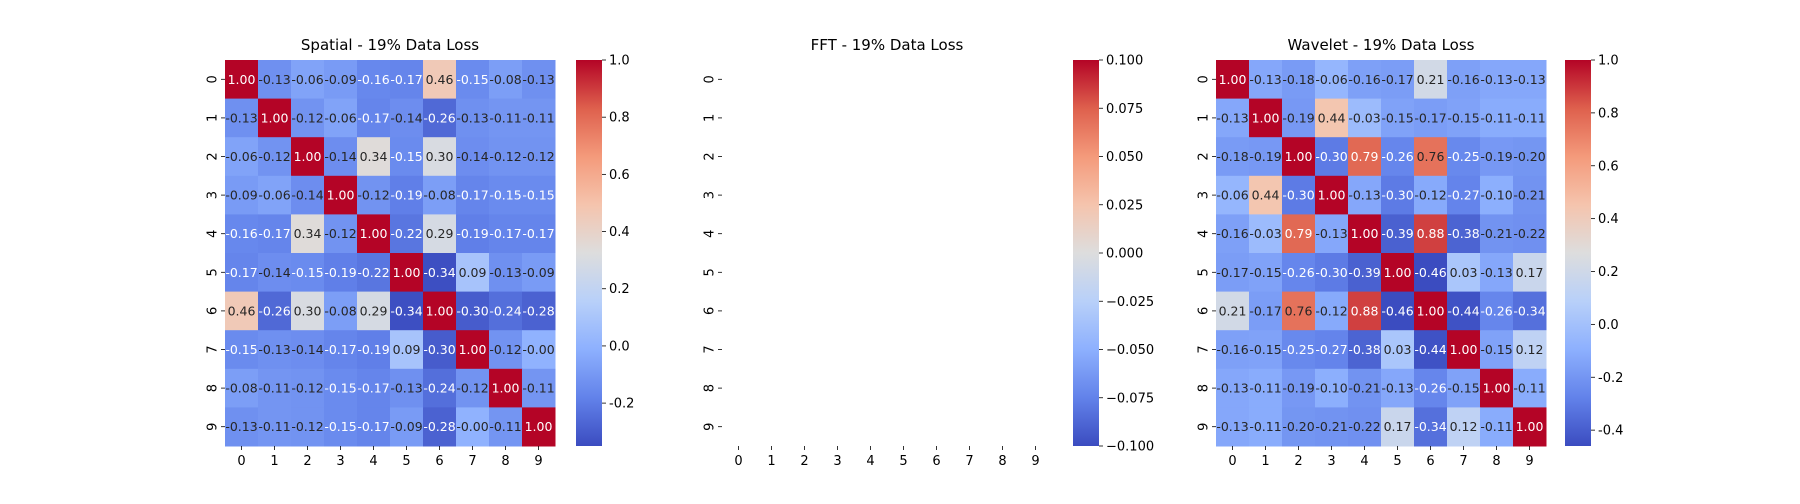  What do you see at coordinates (1463, 461) in the screenshot?
I see `x-tick-label: 7` at bounding box center [1463, 461].